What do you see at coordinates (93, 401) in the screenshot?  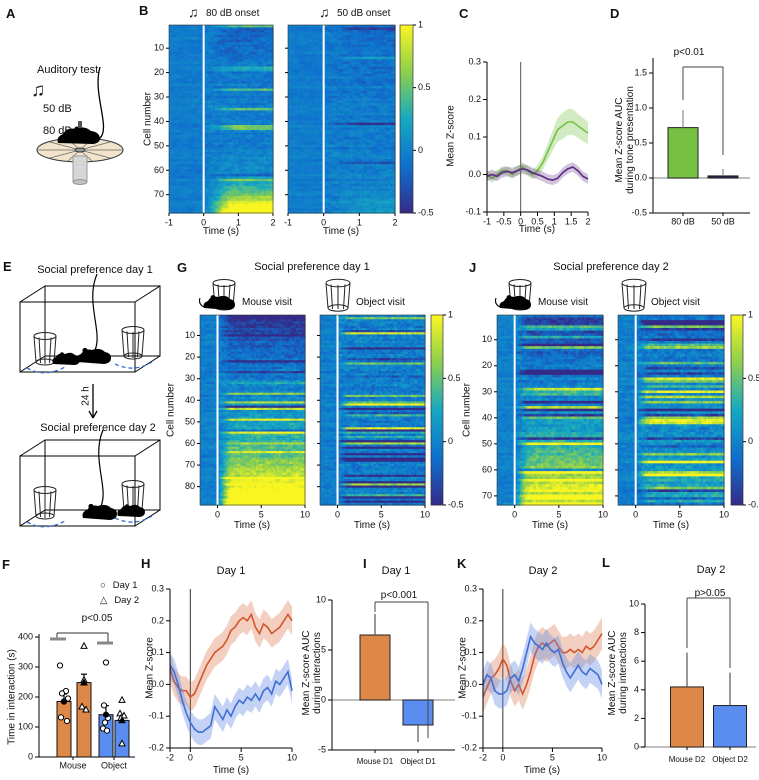 I see `interval-arrow` at bounding box center [93, 401].